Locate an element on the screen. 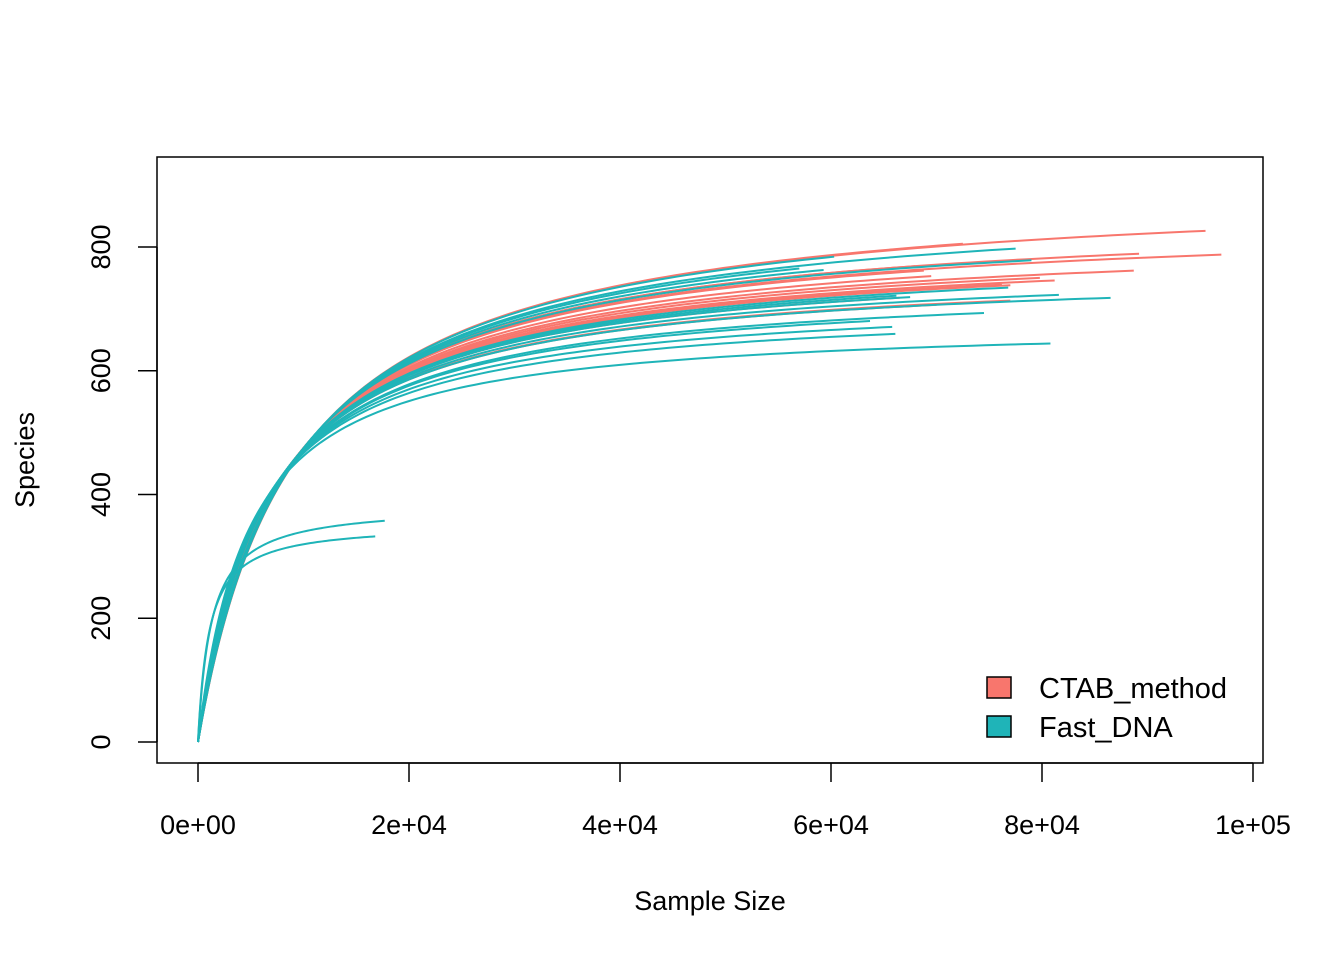 Image resolution: width=1344 pixels, height=960 pixels. y-tick-label: 200 is located at coordinates (101, 618).